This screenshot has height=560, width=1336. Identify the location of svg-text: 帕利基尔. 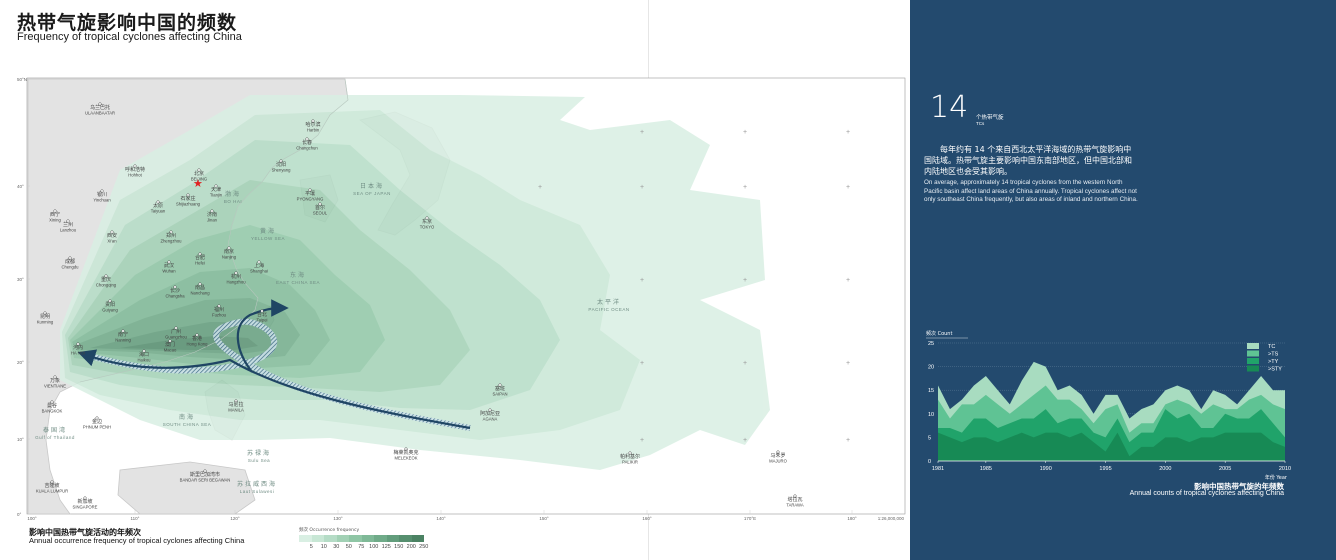
(630, 456).